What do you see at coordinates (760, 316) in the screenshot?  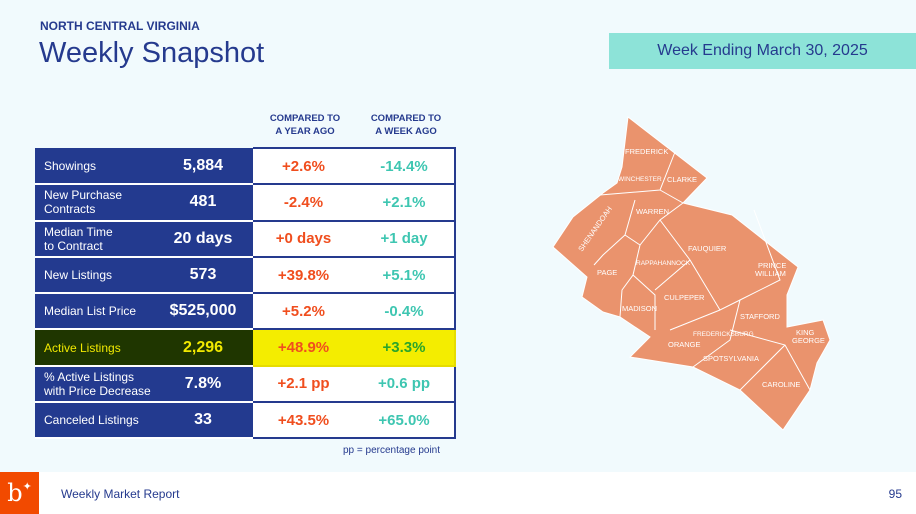 I see `county-label: STAFFORD` at bounding box center [760, 316].